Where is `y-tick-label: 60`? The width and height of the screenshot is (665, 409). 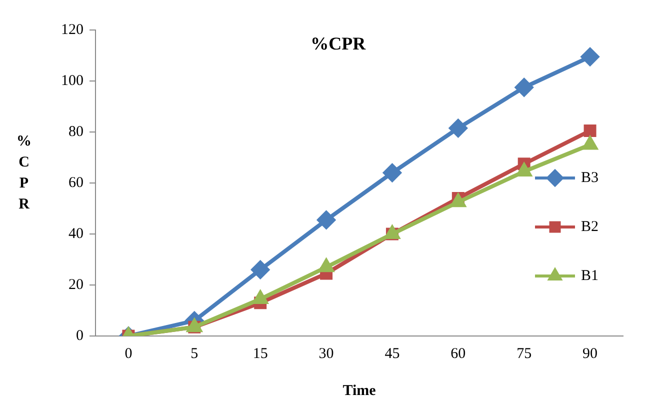
y-tick-label: 60 is located at coordinates (76, 182).